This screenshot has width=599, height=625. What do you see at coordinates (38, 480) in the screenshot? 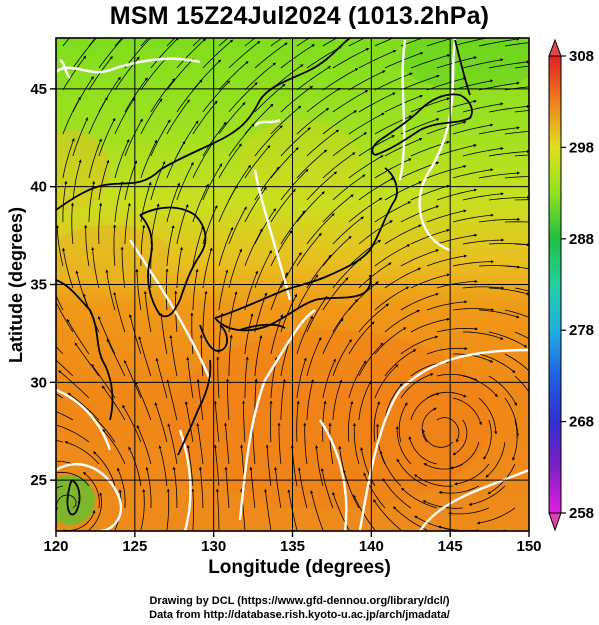
I see `y-tick-label: 25` at bounding box center [38, 480].